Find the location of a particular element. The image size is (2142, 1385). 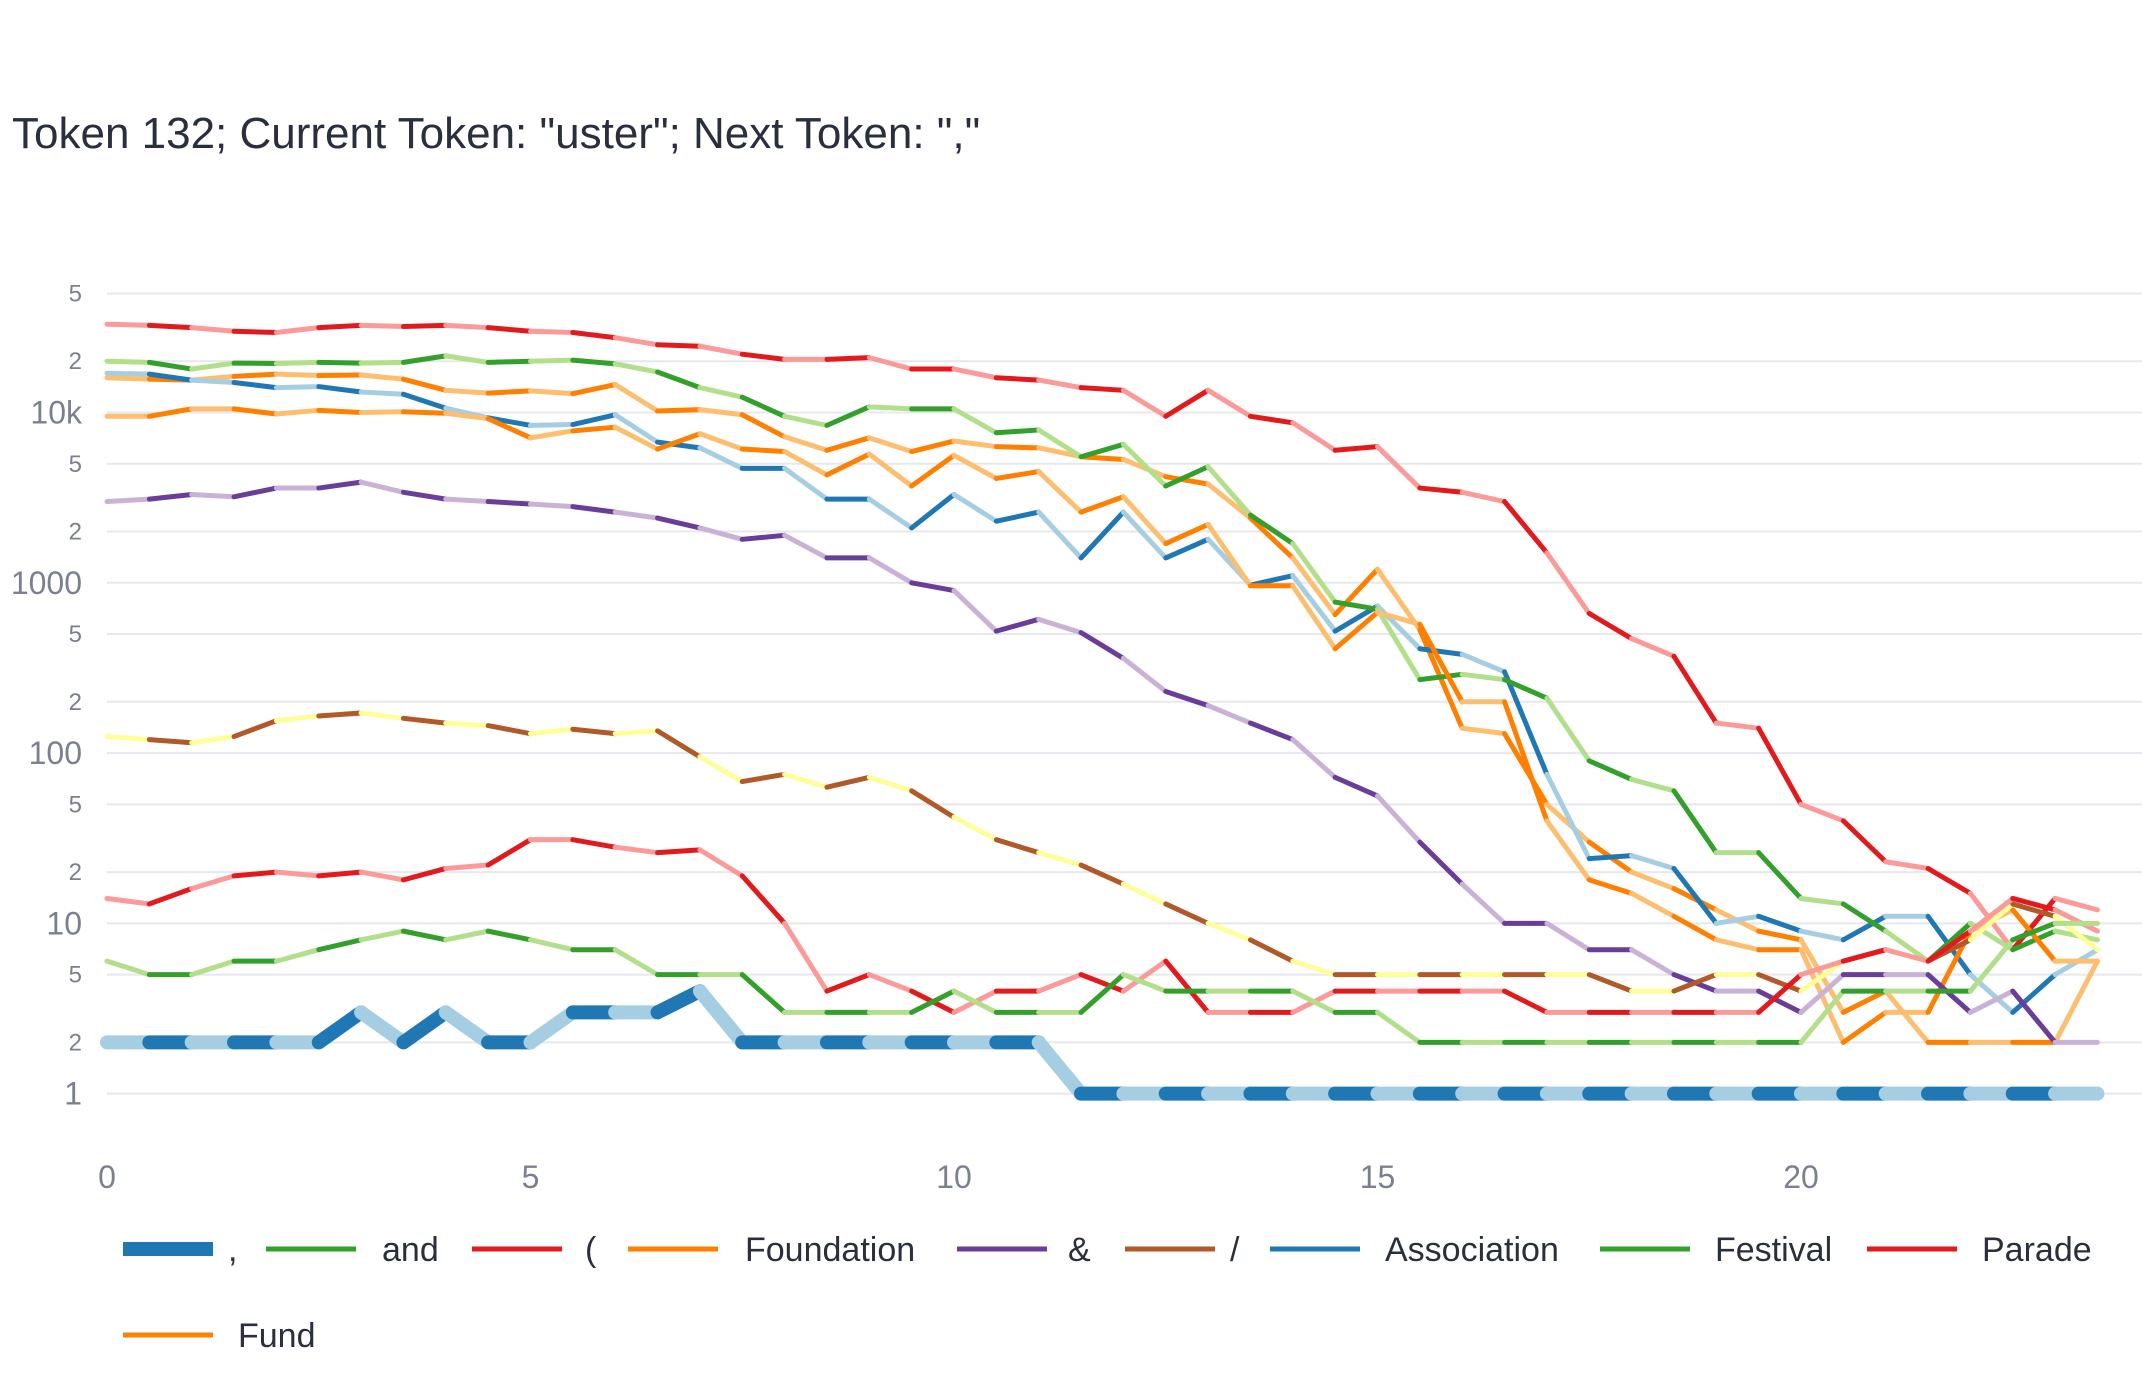

legend-label: Parade is located at coordinates (2037, 1250).